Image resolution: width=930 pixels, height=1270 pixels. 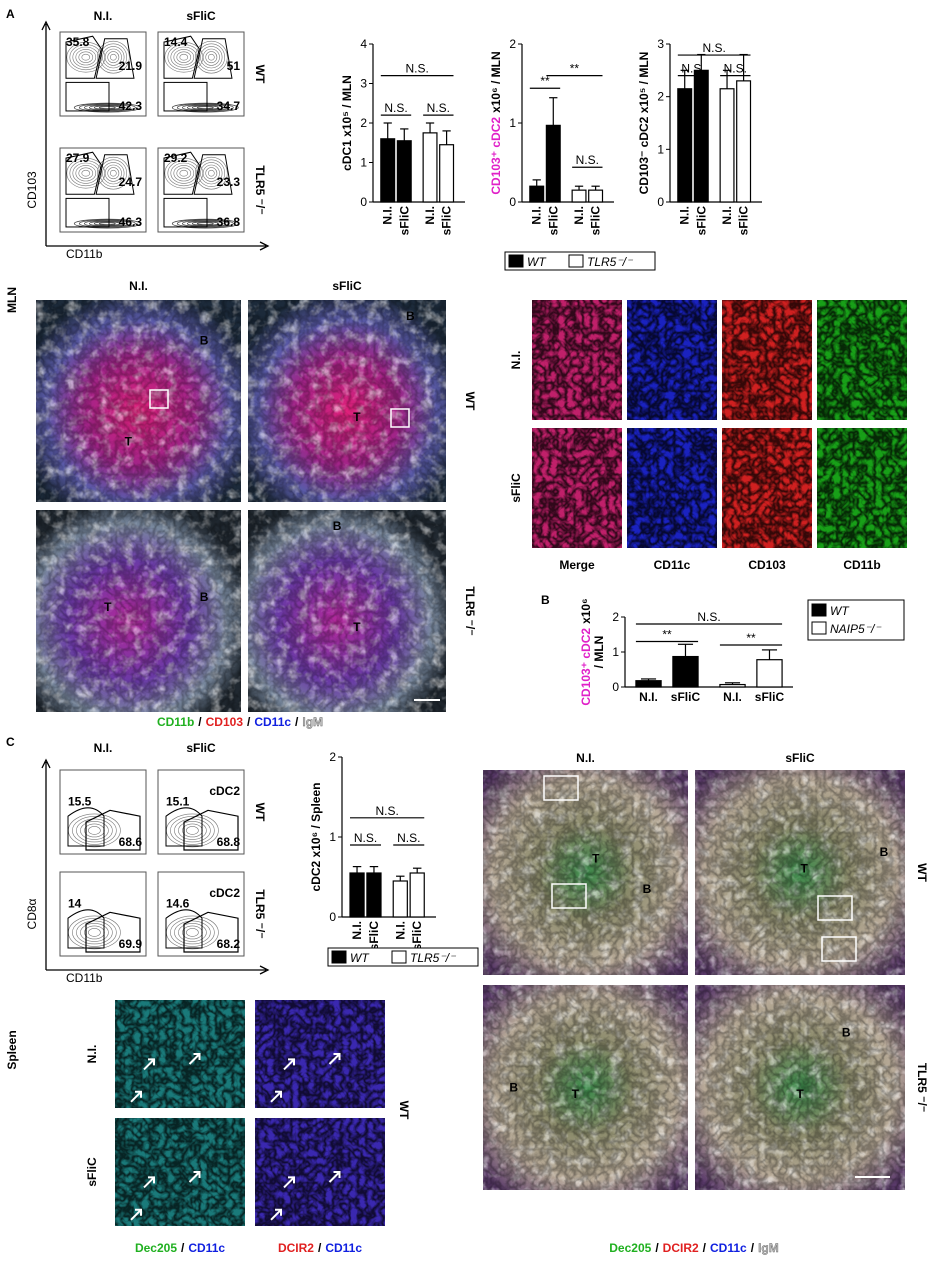 I want to click on y-tick-label: 2, so click(x=615, y=617).